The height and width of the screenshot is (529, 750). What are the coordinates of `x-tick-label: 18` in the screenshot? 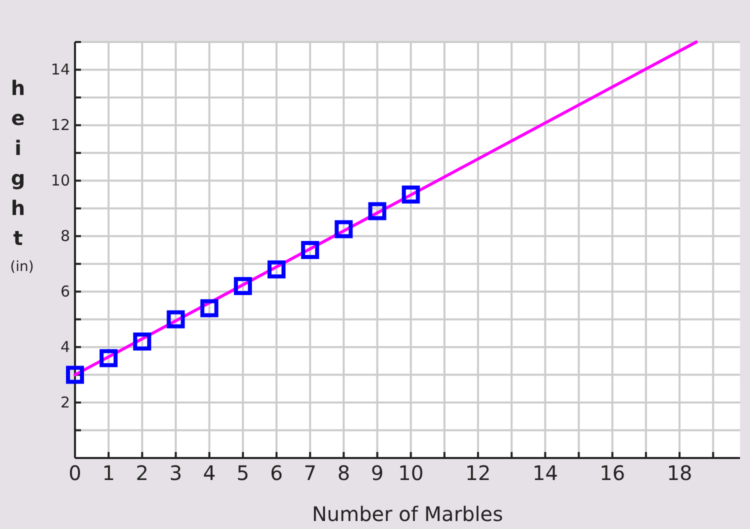 It's located at (679, 473).